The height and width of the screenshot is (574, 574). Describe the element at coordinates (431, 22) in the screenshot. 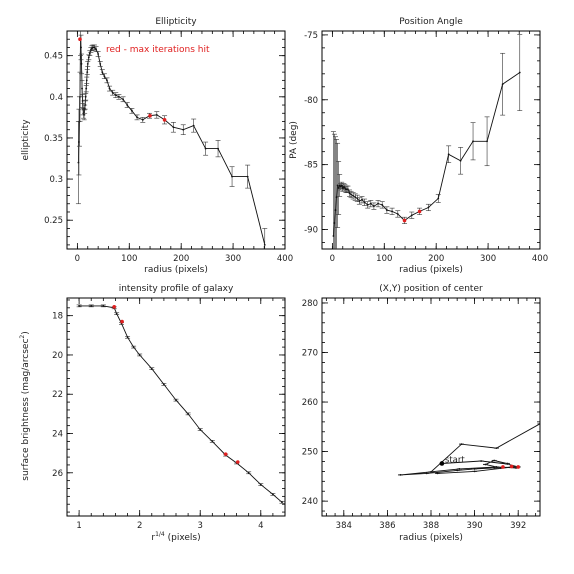

I see `chart-title: Position Angle` at that location.